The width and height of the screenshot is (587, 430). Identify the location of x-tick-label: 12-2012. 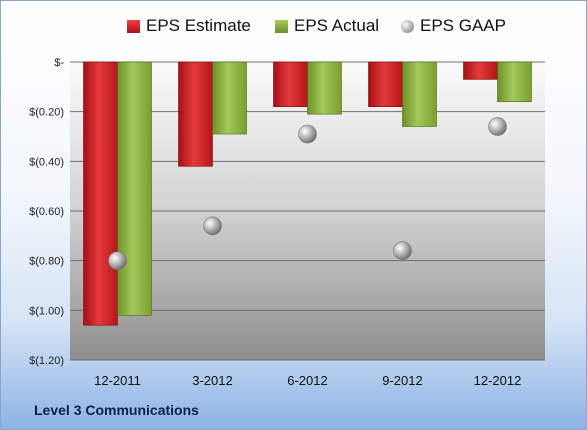
(498, 380).